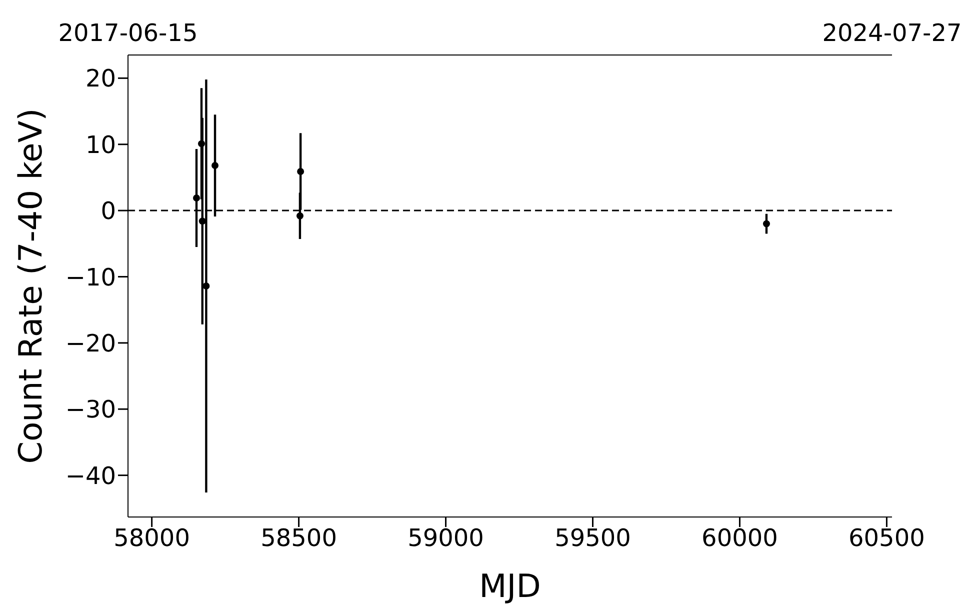  I want to click on y-tick-label: −10, so click(90, 277).